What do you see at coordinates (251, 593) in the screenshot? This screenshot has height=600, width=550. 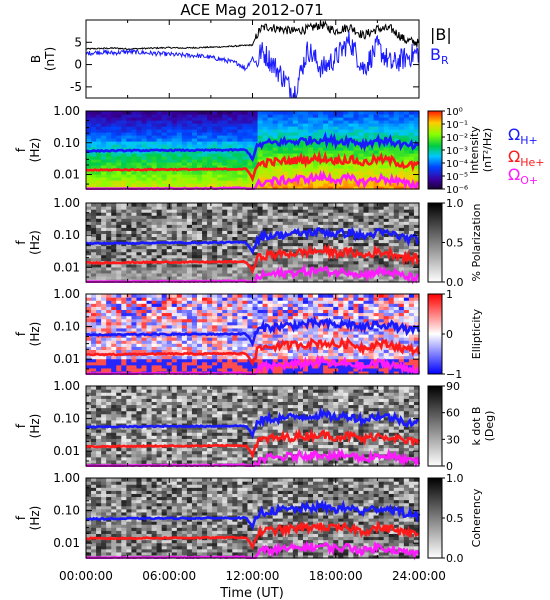 I see `time-axis-label: Time (UT)` at bounding box center [251, 593].